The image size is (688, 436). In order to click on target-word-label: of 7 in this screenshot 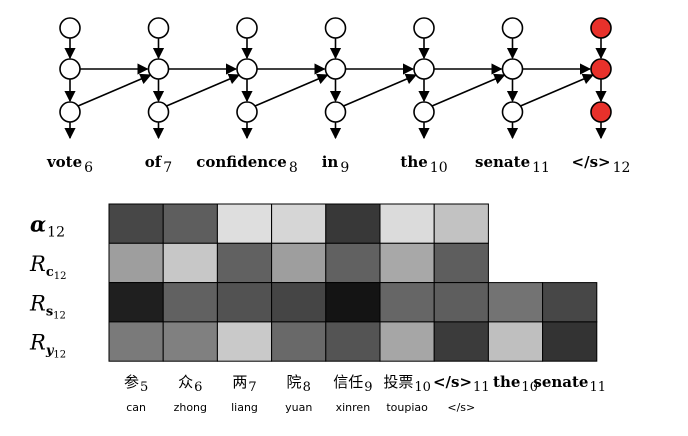, I will do `click(158, 164)`.